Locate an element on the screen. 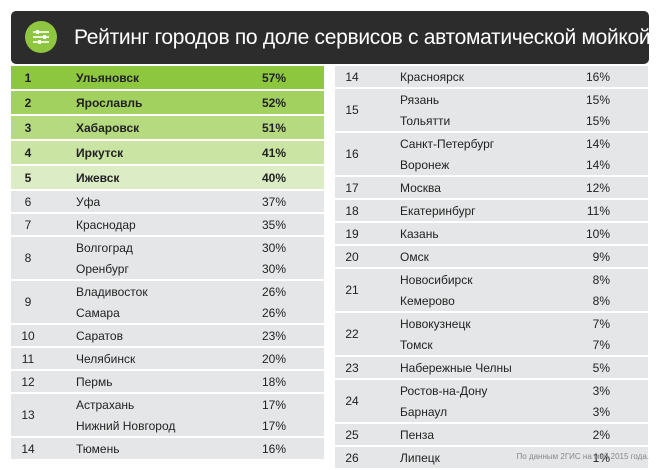 The height and width of the screenshot is (470, 660). rank-number: 19 is located at coordinates (352, 233).